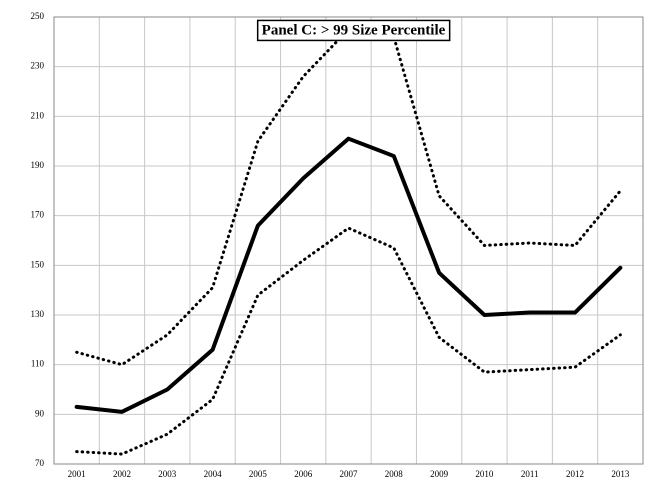  I want to click on y-tick-label: 70, so click(40, 463).